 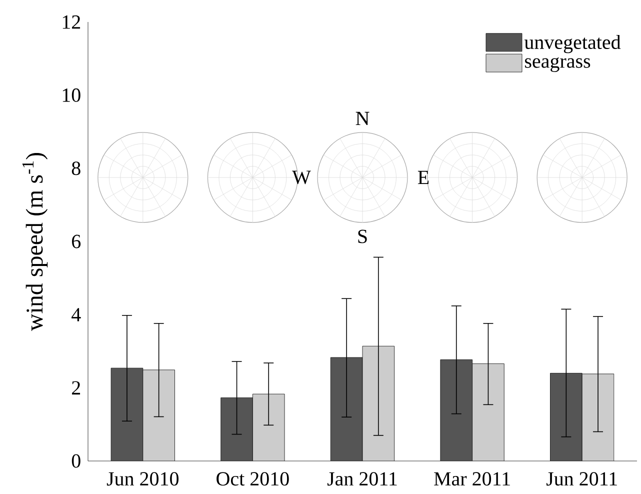 What do you see at coordinates (252, 479) in the screenshot?
I see `x-tick-label: Oct 2010` at bounding box center [252, 479].